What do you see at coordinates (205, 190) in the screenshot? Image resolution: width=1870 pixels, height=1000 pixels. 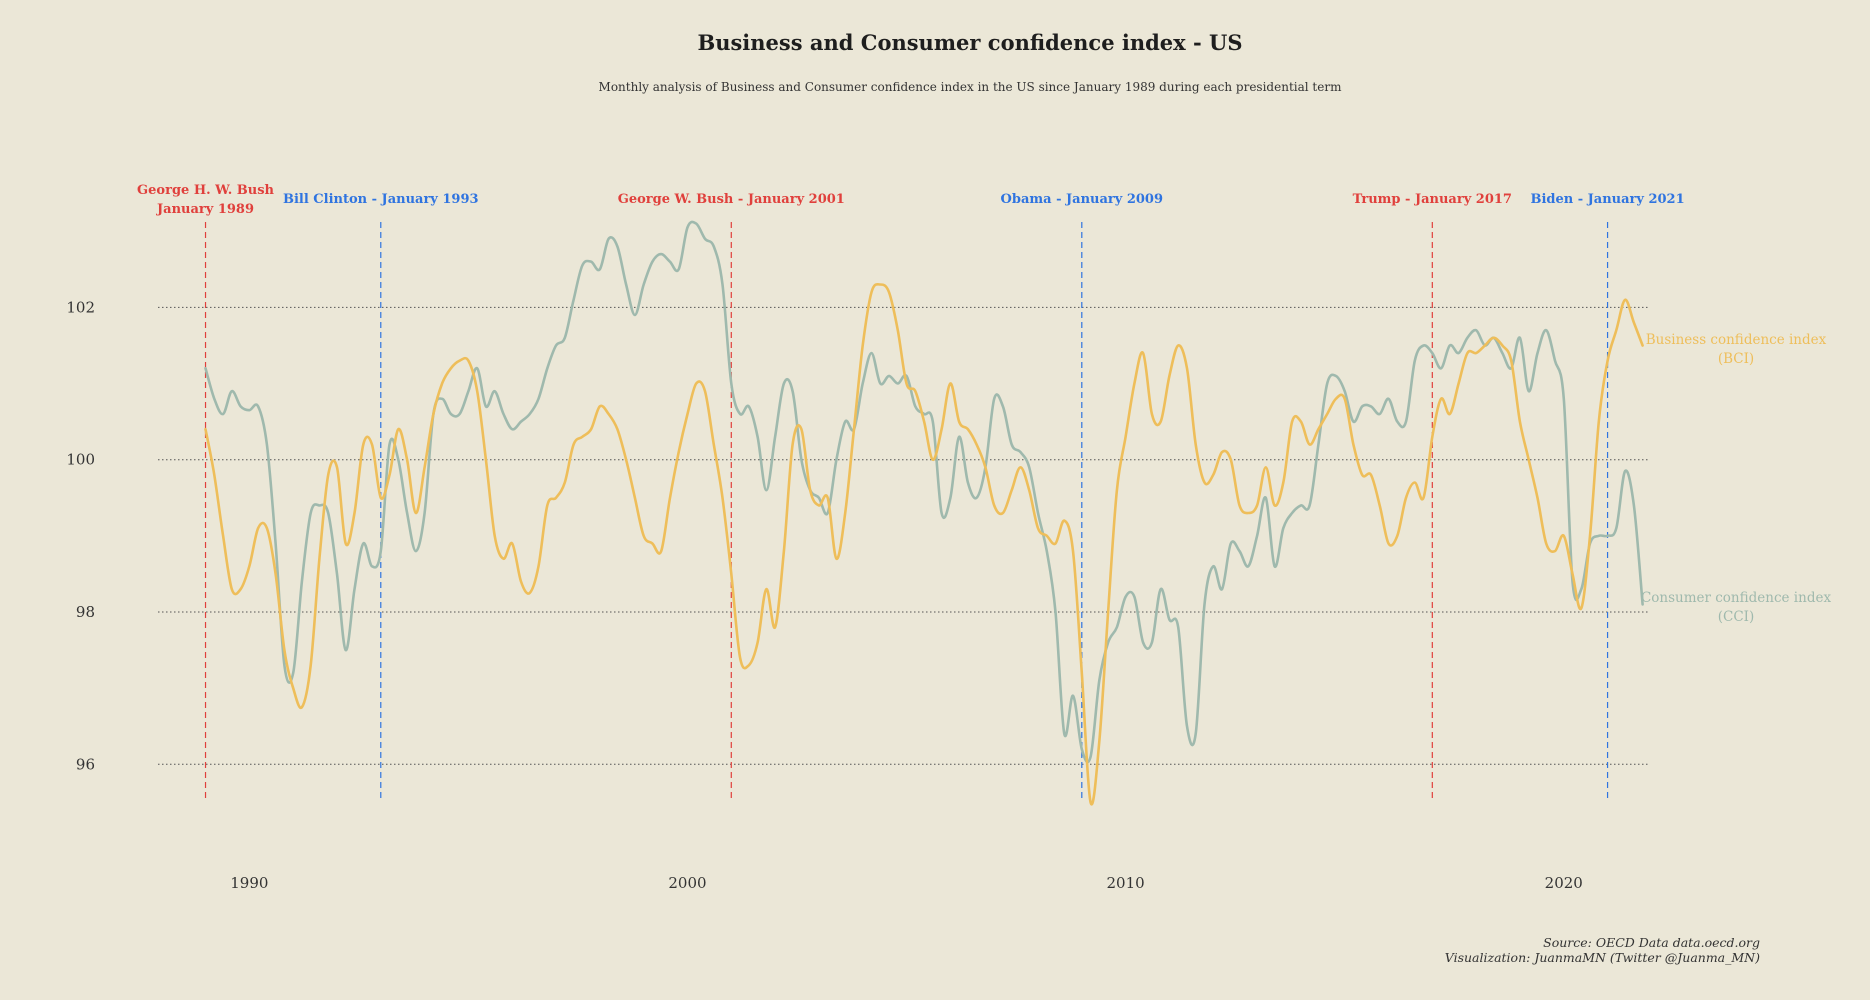 I see `term-label-0-line-0: George H. W. Bush` at bounding box center [205, 190].